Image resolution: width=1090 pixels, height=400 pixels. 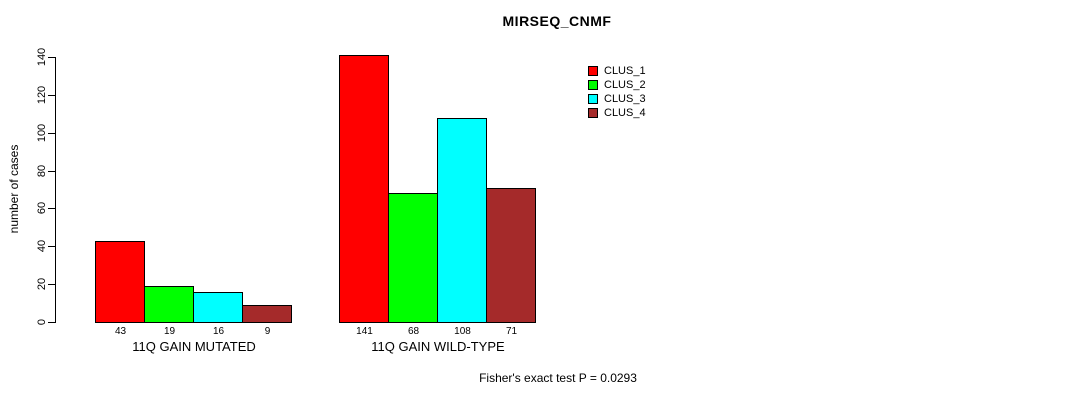 I want to click on bar-value-label: 16, so click(x=218, y=331).